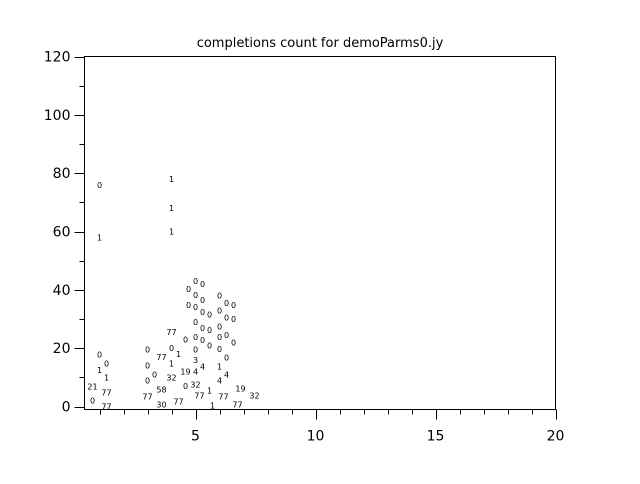 This screenshot has height=484, width=640. I want to click on y-tick-label: 80, so click(62, 174).